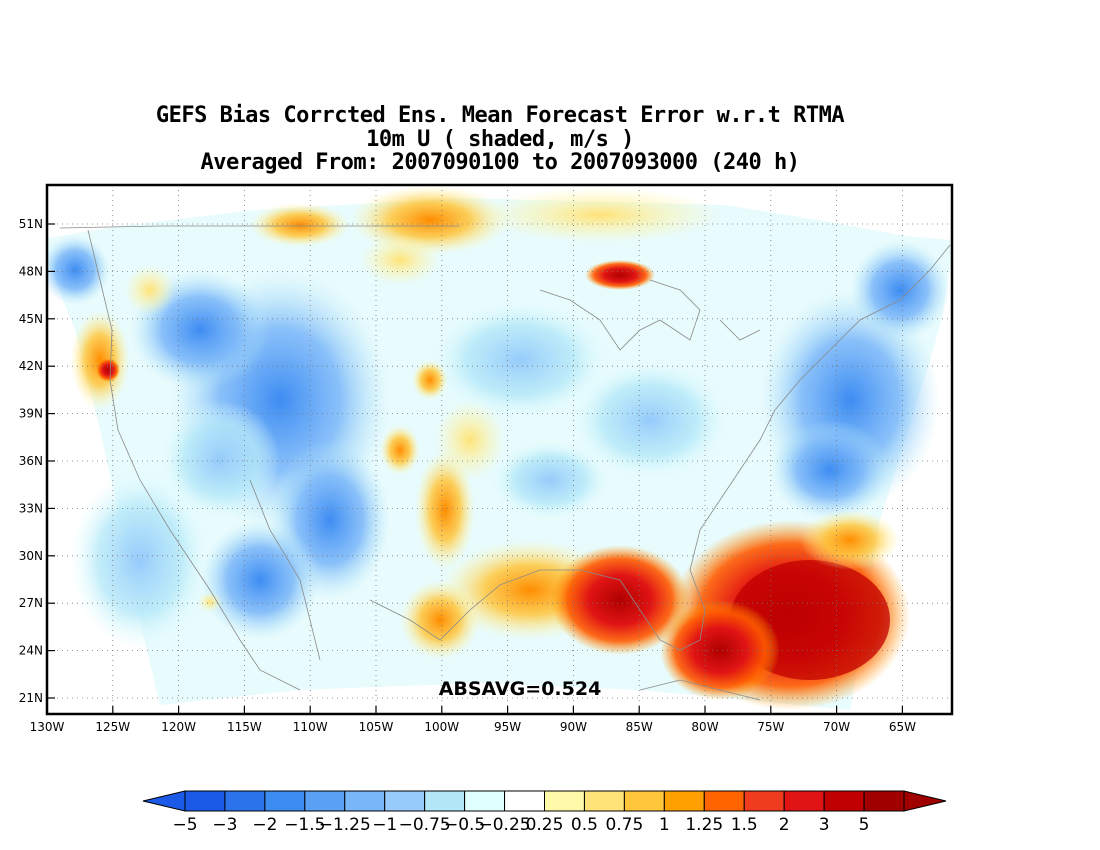 Image resolution: width=1100 pixels, height=850 pixels. Describe the element at coordinates (836, 727) in the screenshot. I see `lon-label: 70W` at that location.